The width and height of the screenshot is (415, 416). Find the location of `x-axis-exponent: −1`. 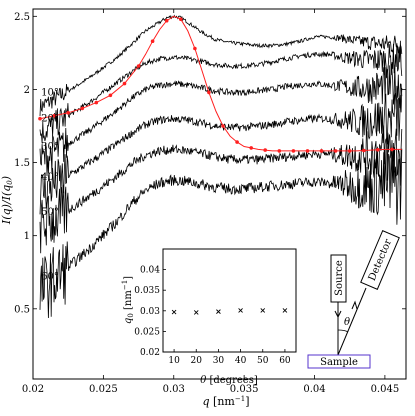

x-axis-exponent: −1 is located at coordinates (240, 399).